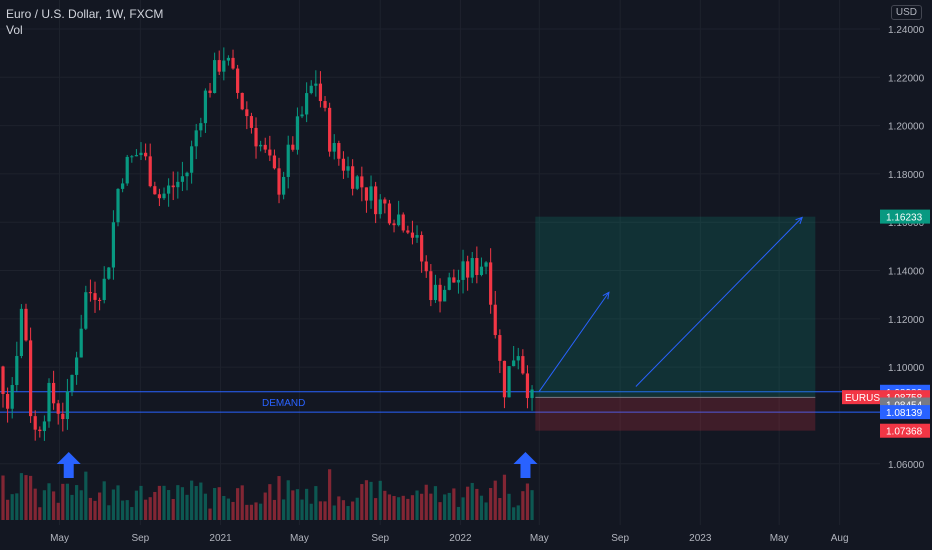  Describe the element at coordinates (906, 465) in the screenshot. I see `price-tick-label: 1.06000` at that location.